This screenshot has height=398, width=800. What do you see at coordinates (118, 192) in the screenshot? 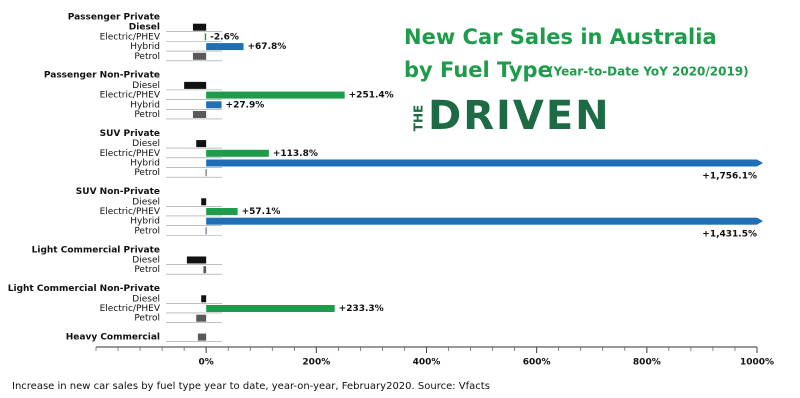
I see `group-label: SUV Non-Private` at bounding box center [118, 192].